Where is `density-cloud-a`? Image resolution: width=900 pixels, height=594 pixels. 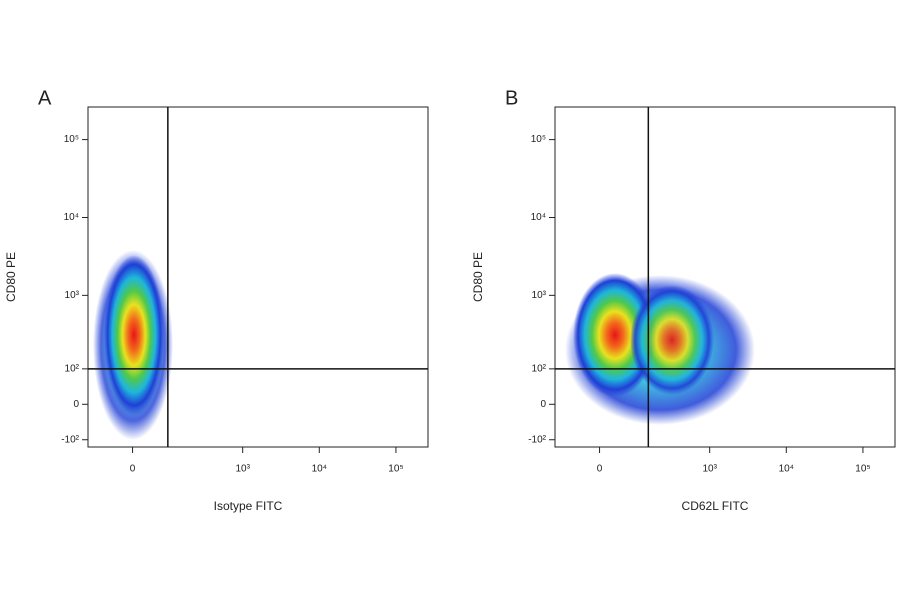 density-cloud-a is located at coordinates (133, 345).